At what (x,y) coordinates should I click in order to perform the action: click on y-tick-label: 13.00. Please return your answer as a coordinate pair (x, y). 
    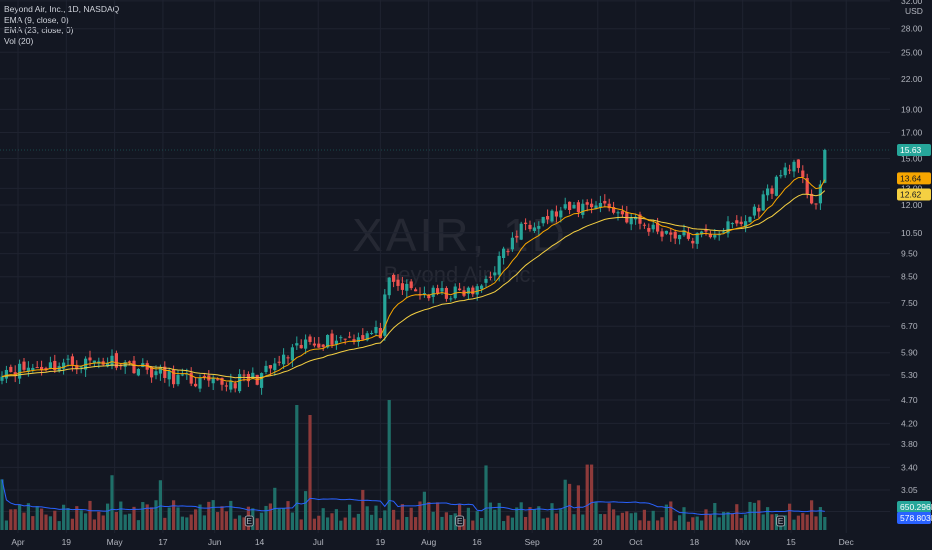
    Looking at the image, I should click on (912, 188).